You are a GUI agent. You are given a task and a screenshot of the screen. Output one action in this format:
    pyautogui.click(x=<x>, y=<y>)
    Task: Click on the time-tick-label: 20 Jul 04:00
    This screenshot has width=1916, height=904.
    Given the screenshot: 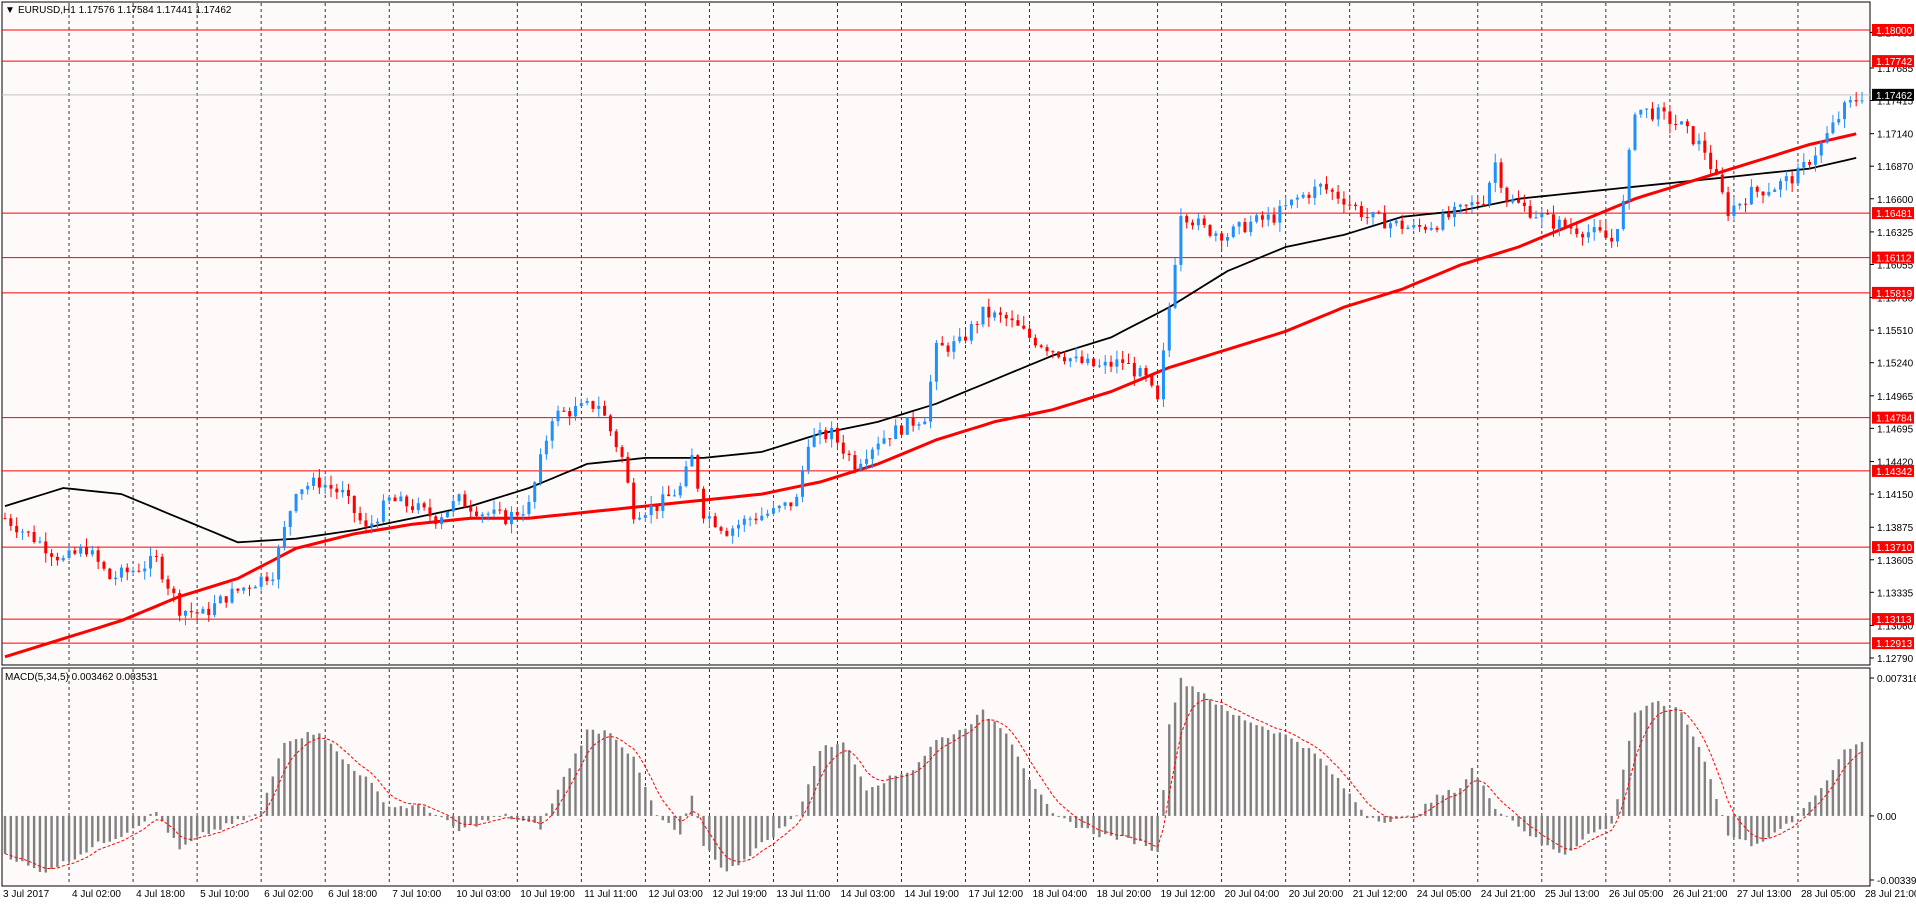 What is the action you would take?
    pyautogui.click(x=1252, y=894)
    